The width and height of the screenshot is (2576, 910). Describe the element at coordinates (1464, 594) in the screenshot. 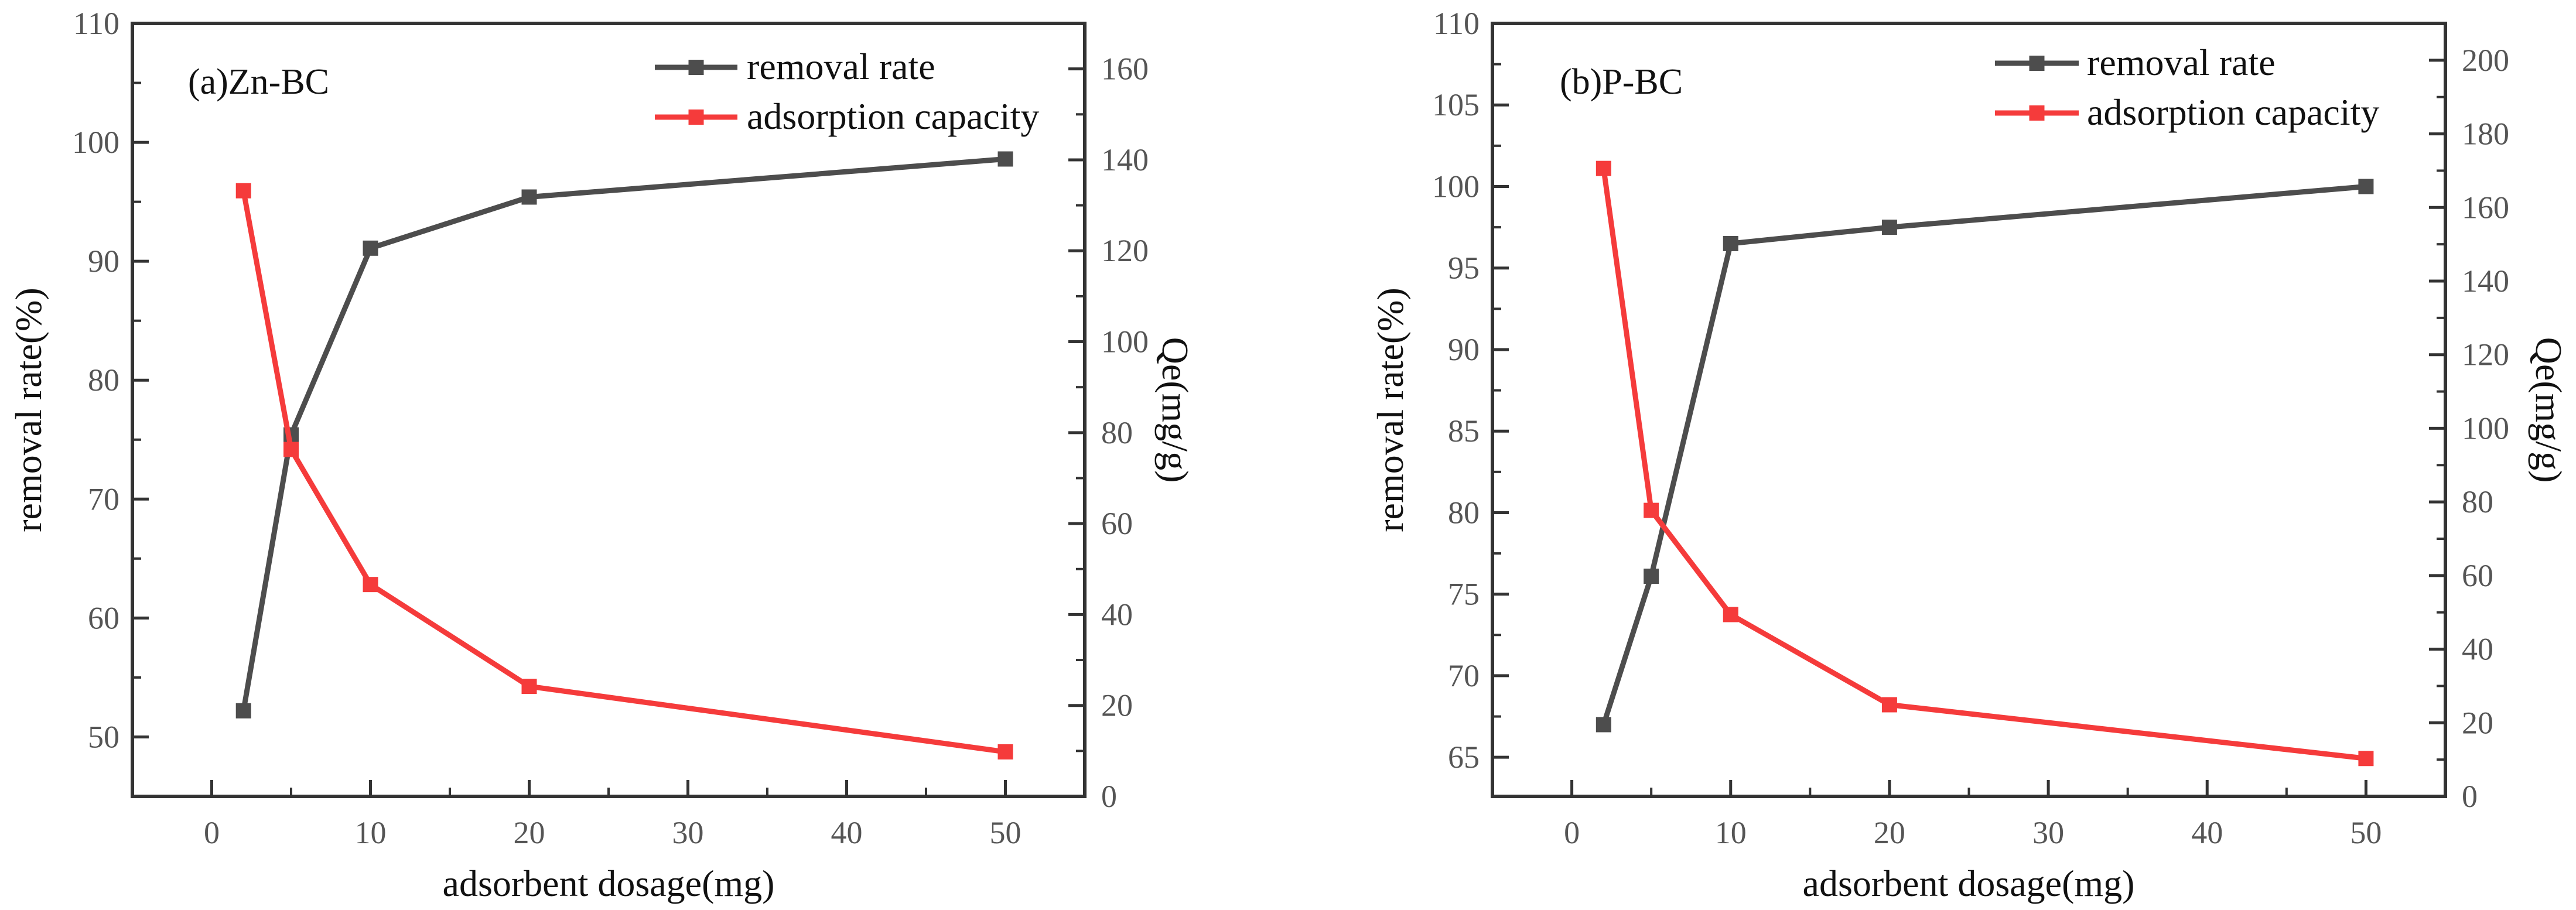

I see `y-tick-label: 75` at that location.